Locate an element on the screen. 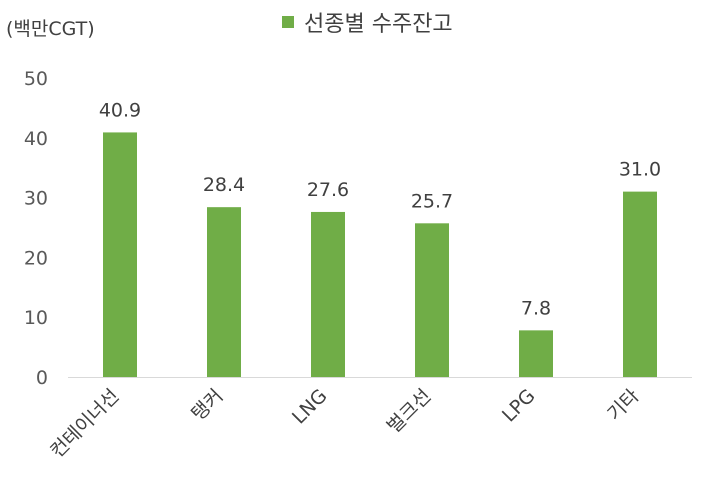 This screenshot has height=497, width=721. x-tick-label: 기타 is located at coordinates (623, 405).